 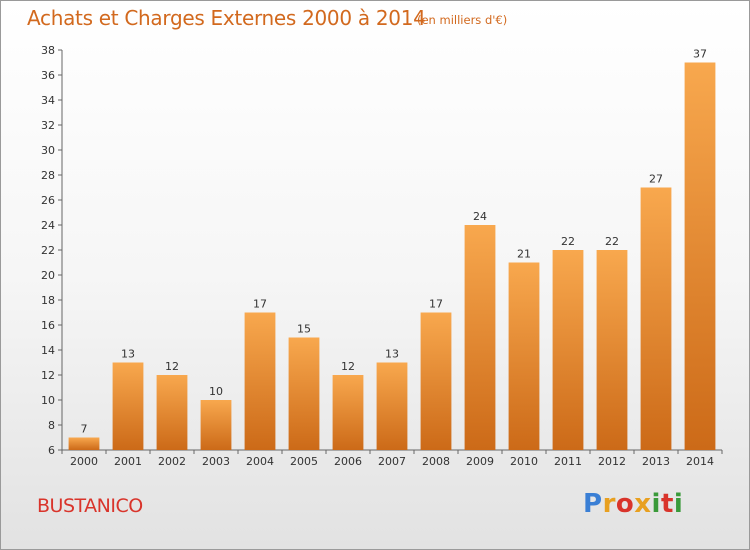 I want to click on data-label: 10, so click(x=216, y=391).